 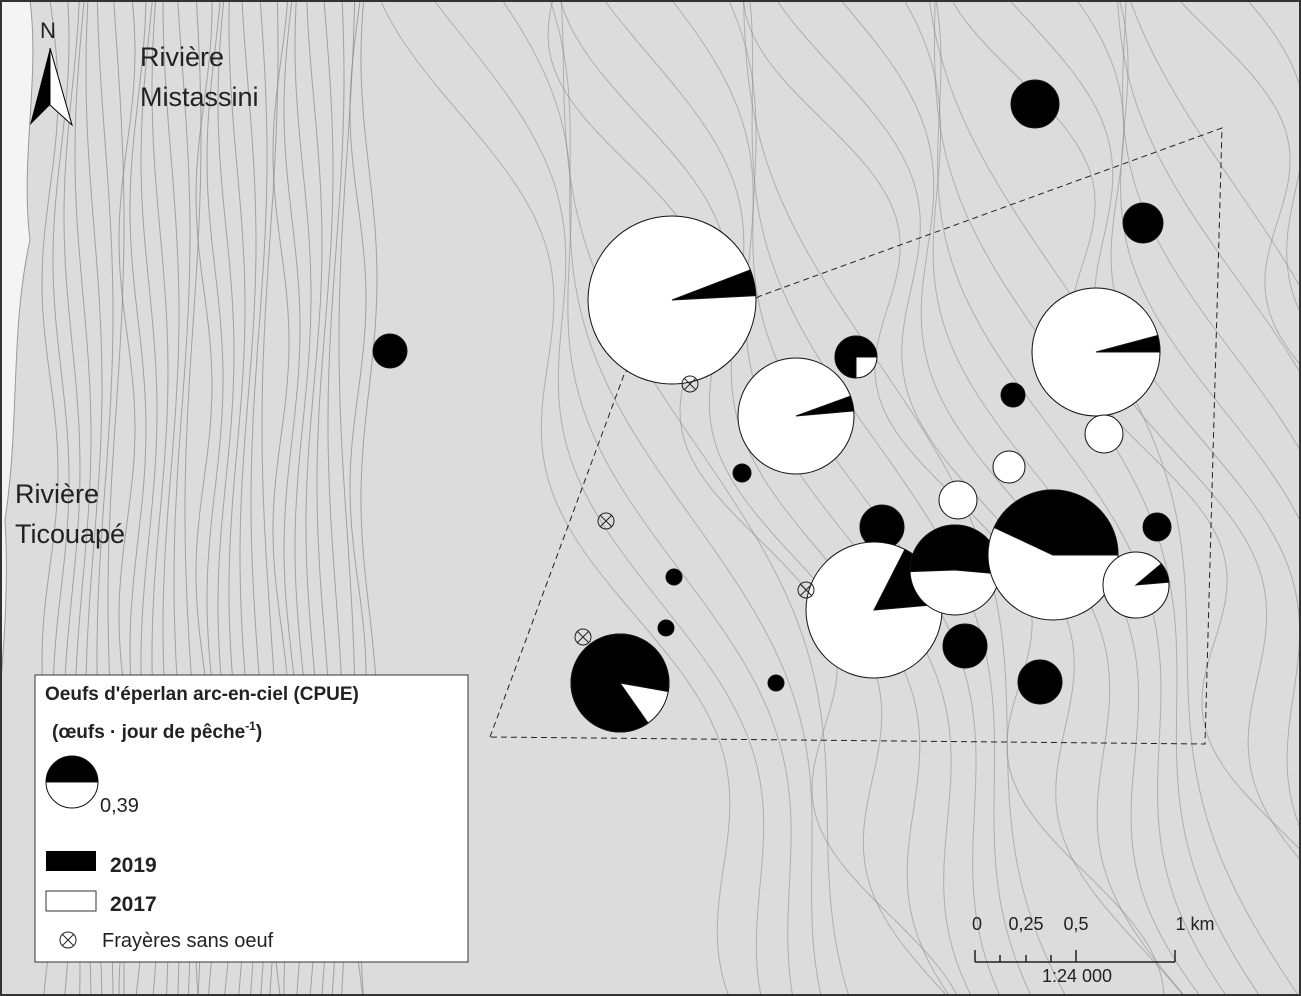 What do you see at coordinates (48, 30) in the screenshot?
I see `north-label: N` at bounding box center [48, 30].